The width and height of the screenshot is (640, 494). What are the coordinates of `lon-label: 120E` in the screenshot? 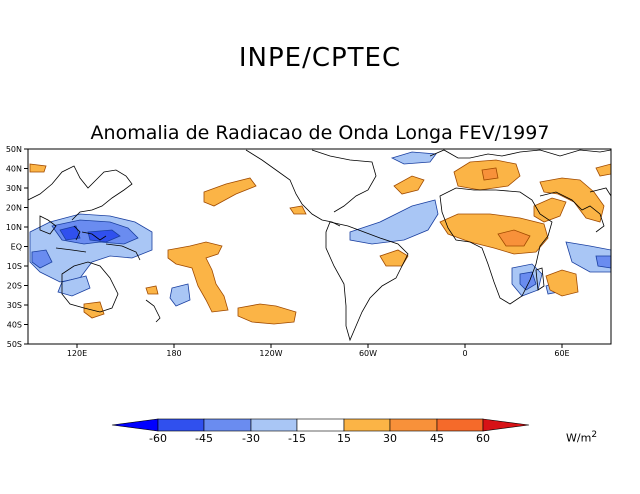 It's located at (77, 353).